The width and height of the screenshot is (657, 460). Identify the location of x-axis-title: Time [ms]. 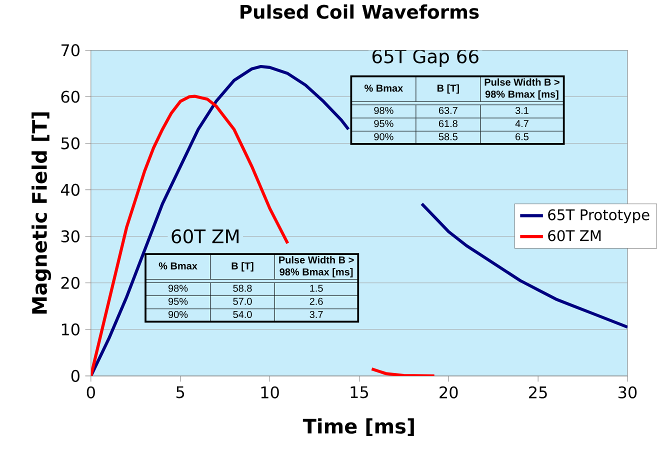
(358, 427).